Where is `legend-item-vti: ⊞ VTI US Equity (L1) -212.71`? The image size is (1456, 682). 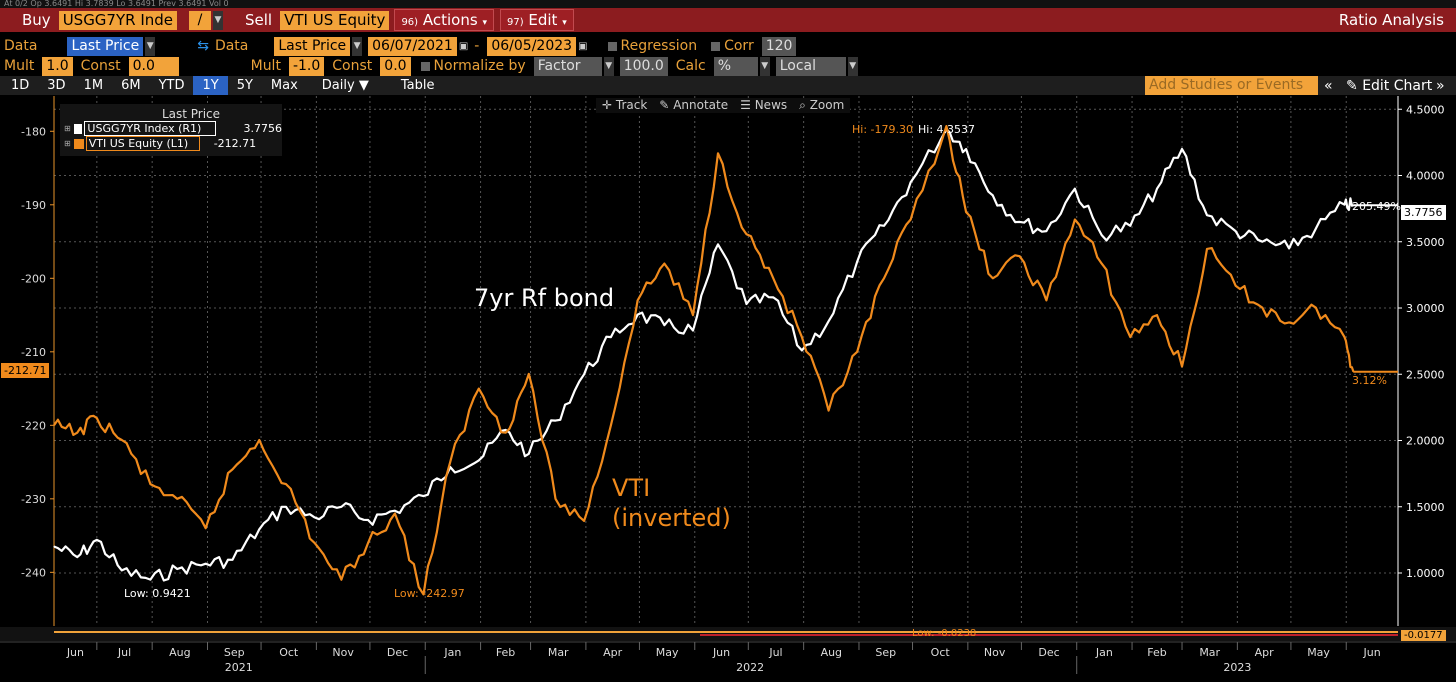 legend-item-vti: ⊞ VTI US Equity (L1) -212.71 is located at coordinates (173, 143).